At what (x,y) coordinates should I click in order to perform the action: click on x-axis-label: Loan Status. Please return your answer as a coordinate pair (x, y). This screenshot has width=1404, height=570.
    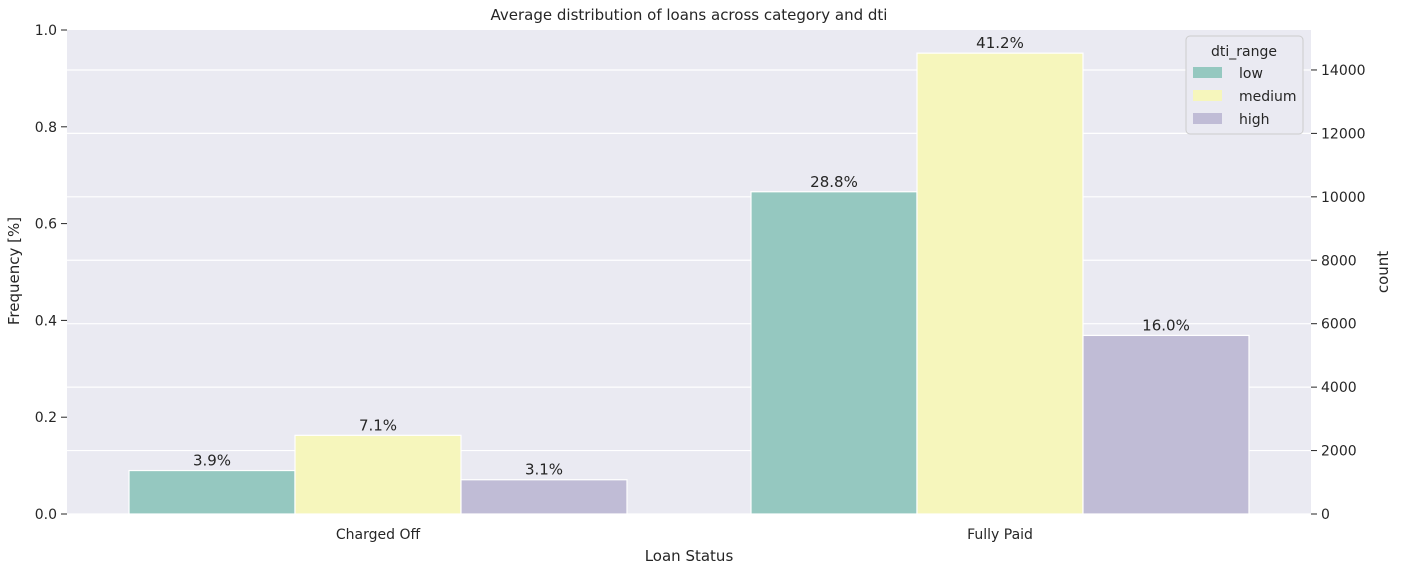
    Looking at the image, I should click on (689, 556).